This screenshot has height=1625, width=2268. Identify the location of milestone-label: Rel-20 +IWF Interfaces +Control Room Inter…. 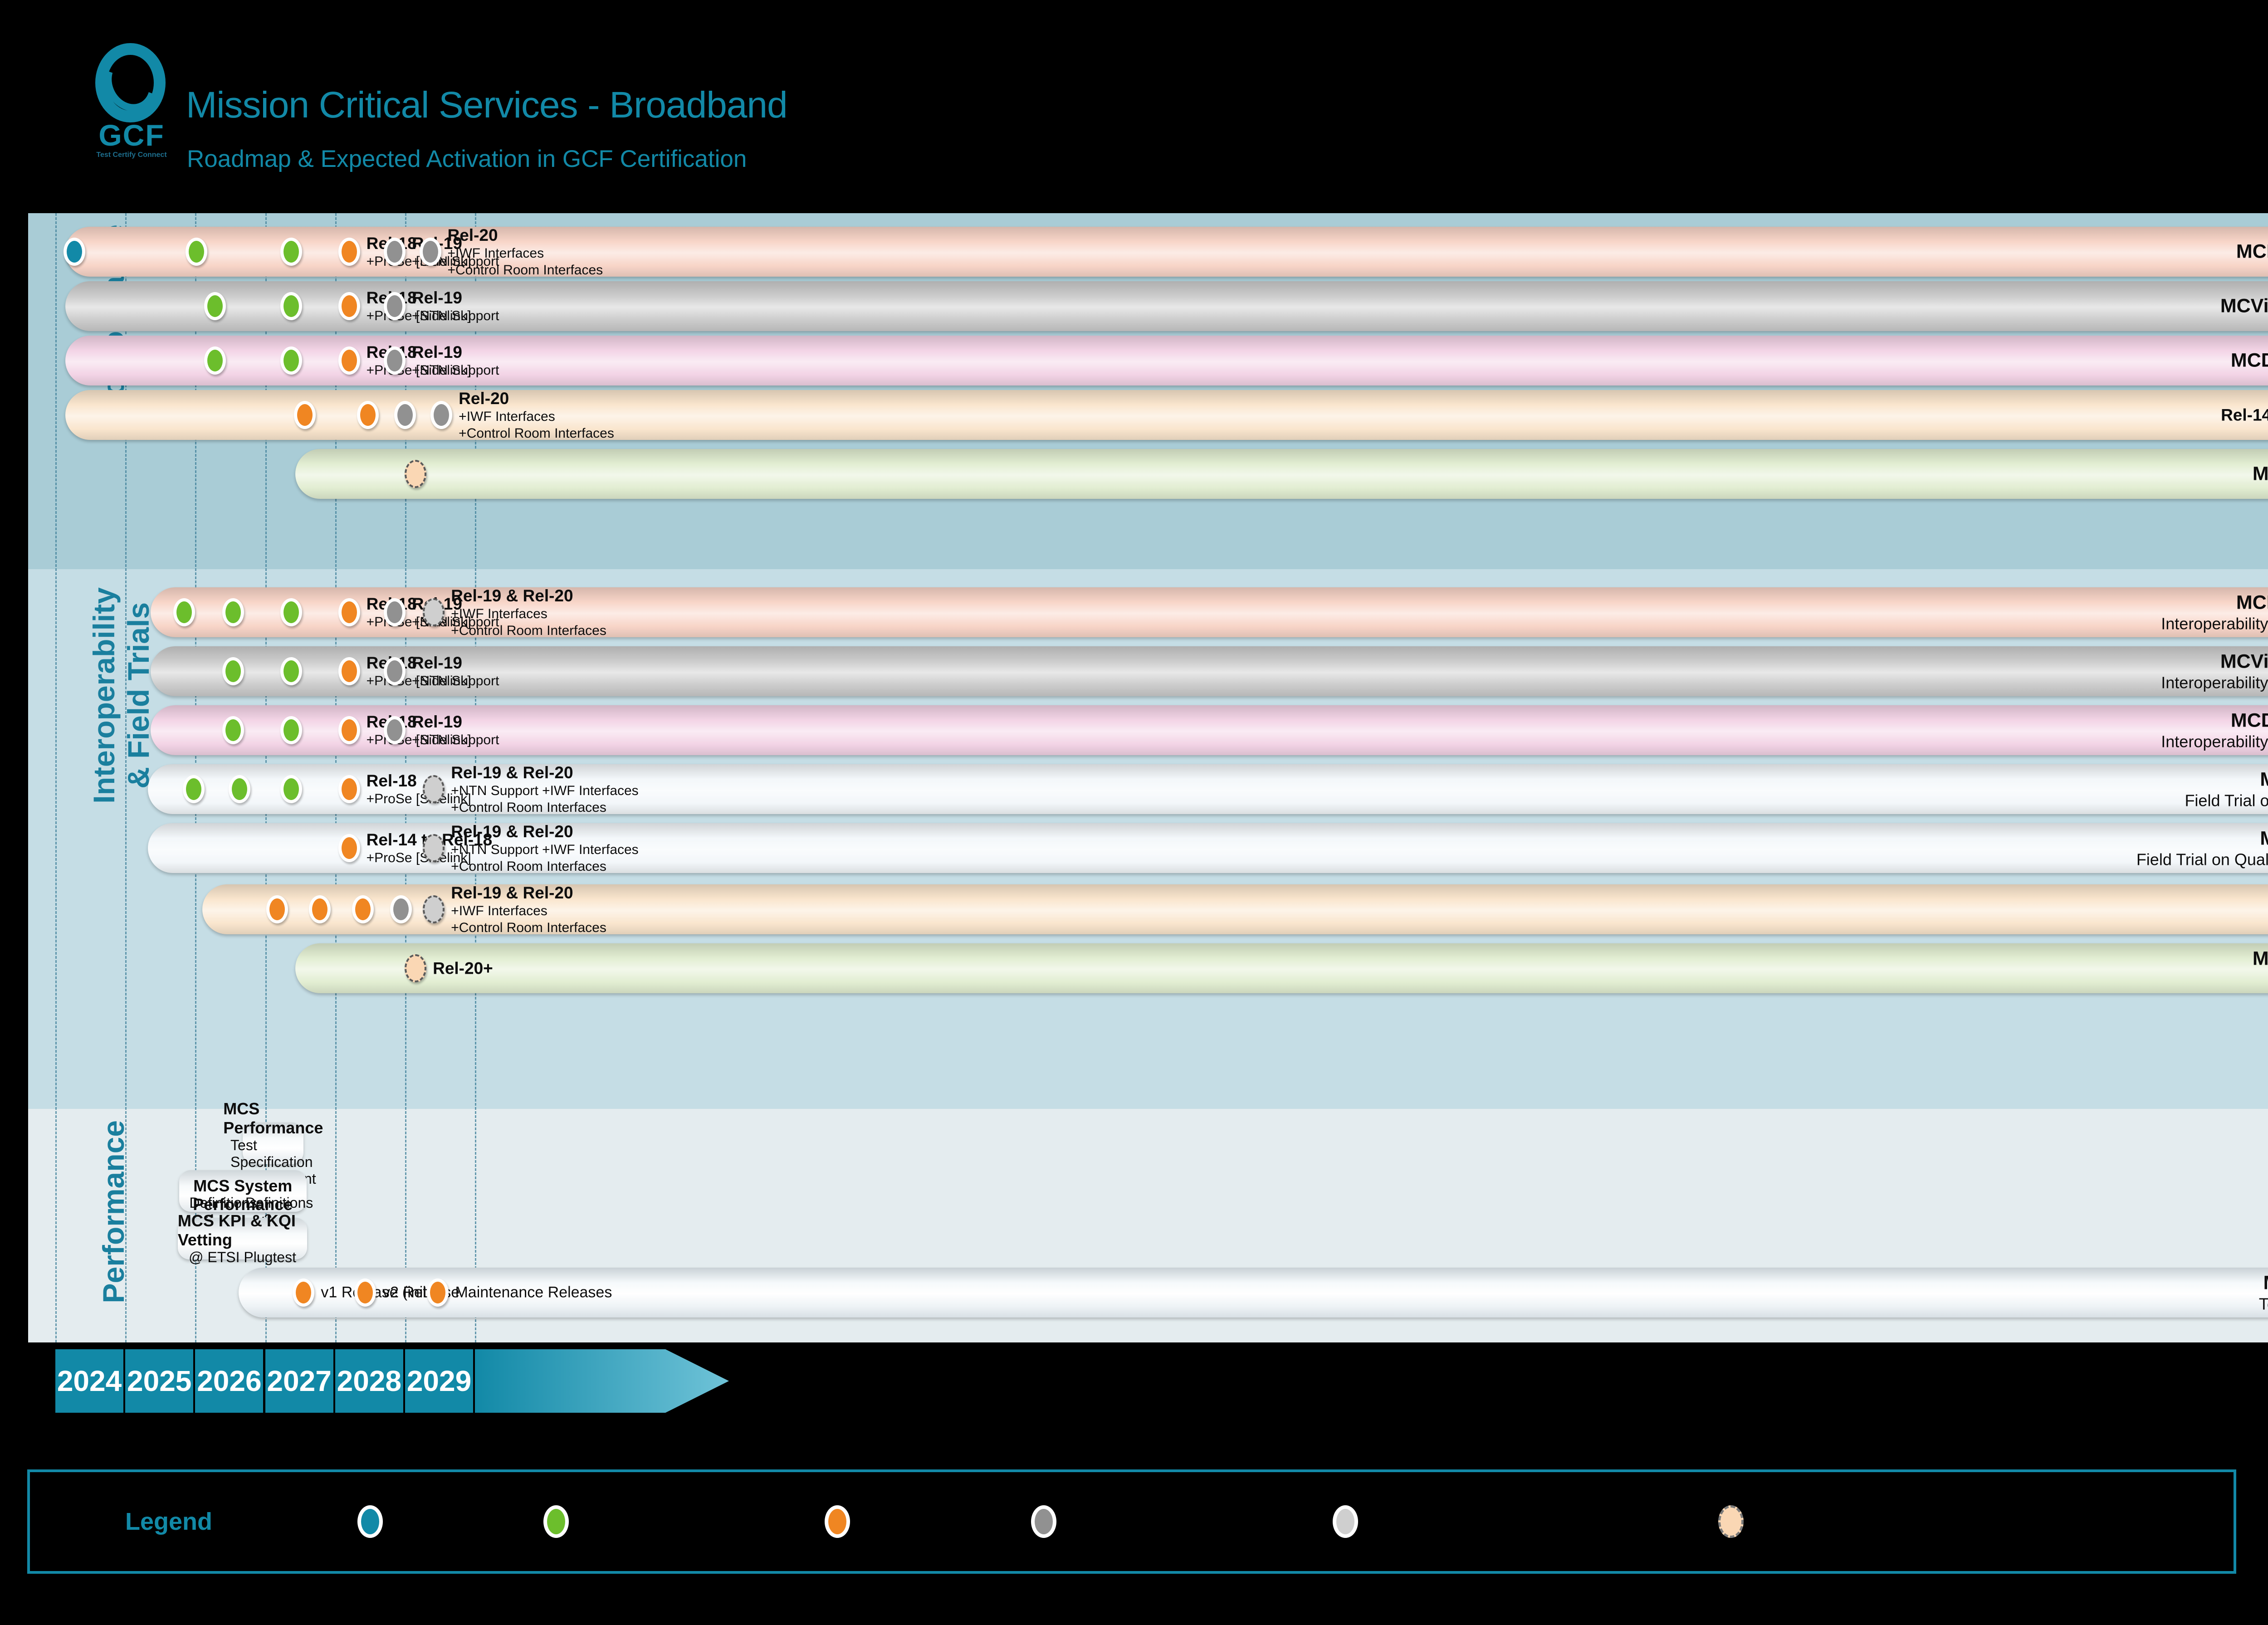
(526, 251).